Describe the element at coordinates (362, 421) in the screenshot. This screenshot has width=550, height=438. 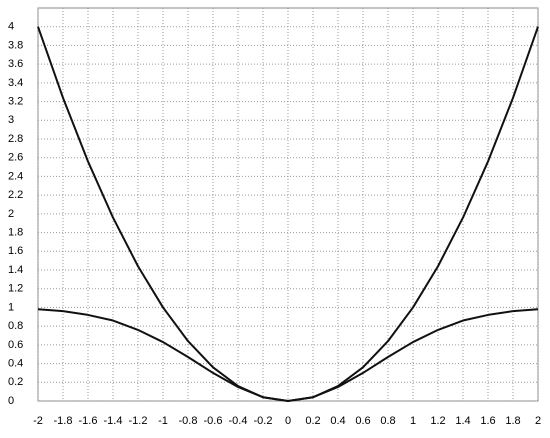
I see `x-tick-label: 0.6` at that location.